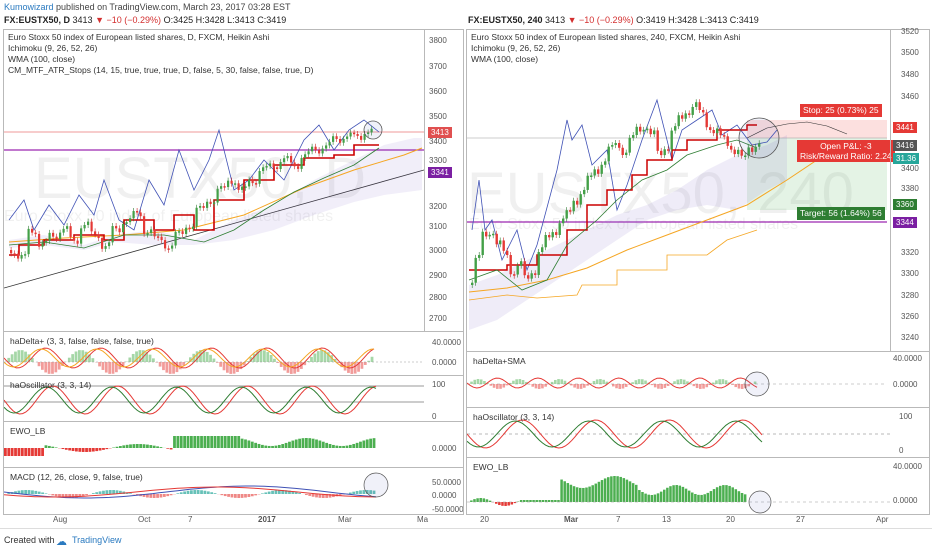 This screenshot has height=551, width=932. Describe the element at coordinates (484, 519) in the screenshot. I see `x-tick: 20` at that location.